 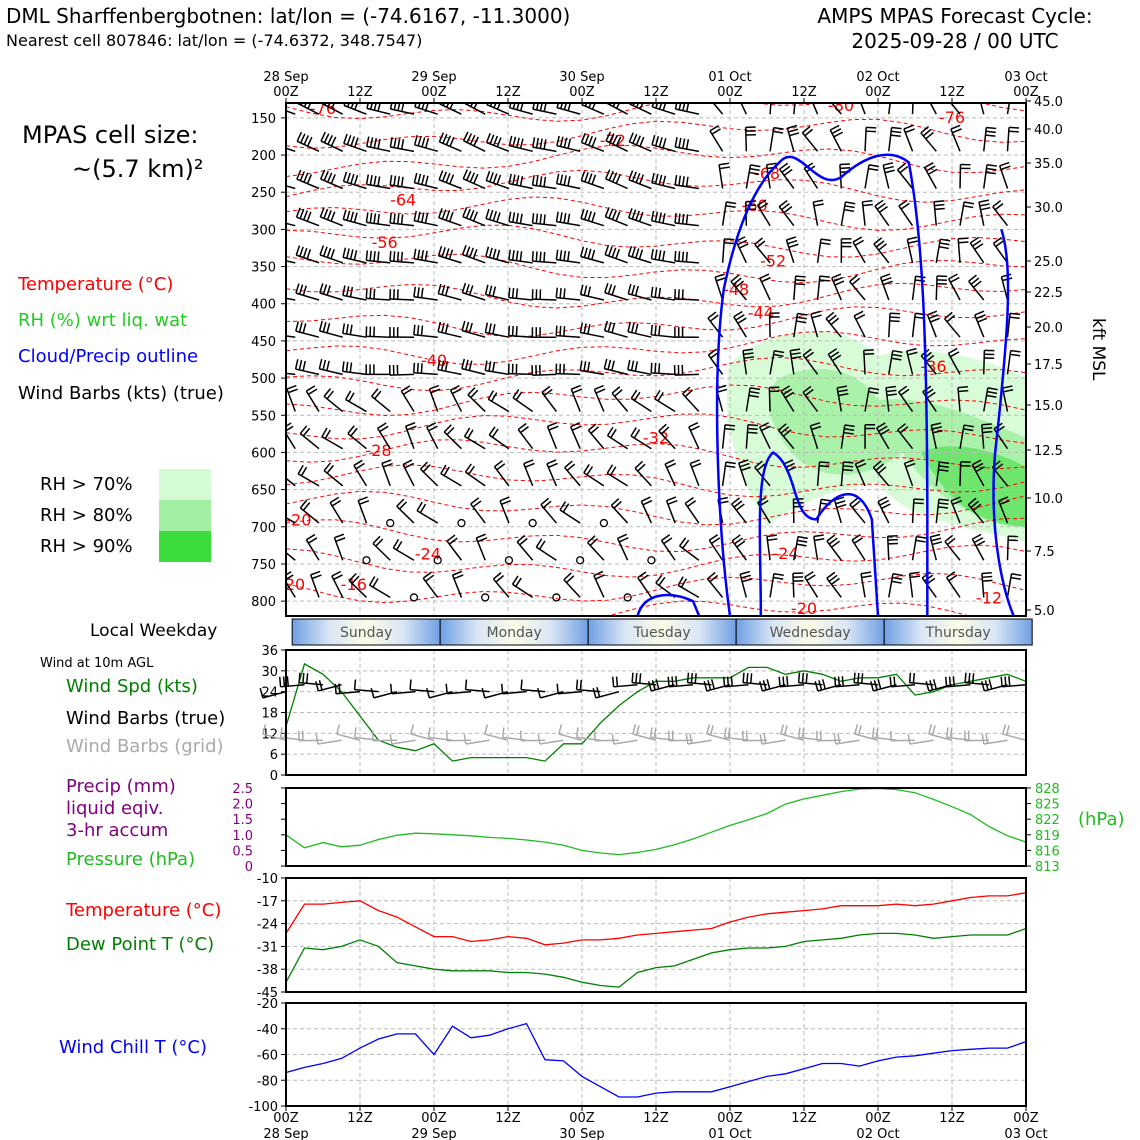 I want to click on legend-cloud: Cloud/Precip outline, so click(x=108, y=356).